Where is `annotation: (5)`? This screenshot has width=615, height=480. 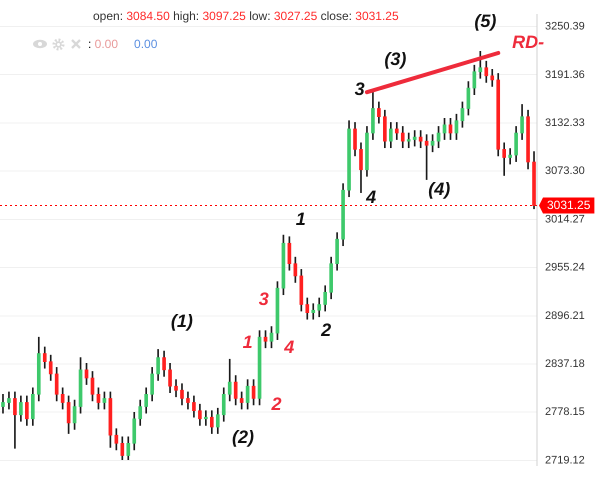
annotation: (5) is located at coordinates (485, 20).